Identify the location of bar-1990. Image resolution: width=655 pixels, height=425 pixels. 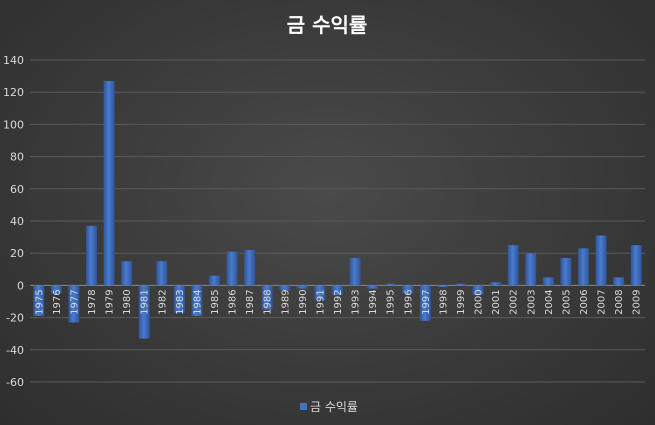
(302, 287).